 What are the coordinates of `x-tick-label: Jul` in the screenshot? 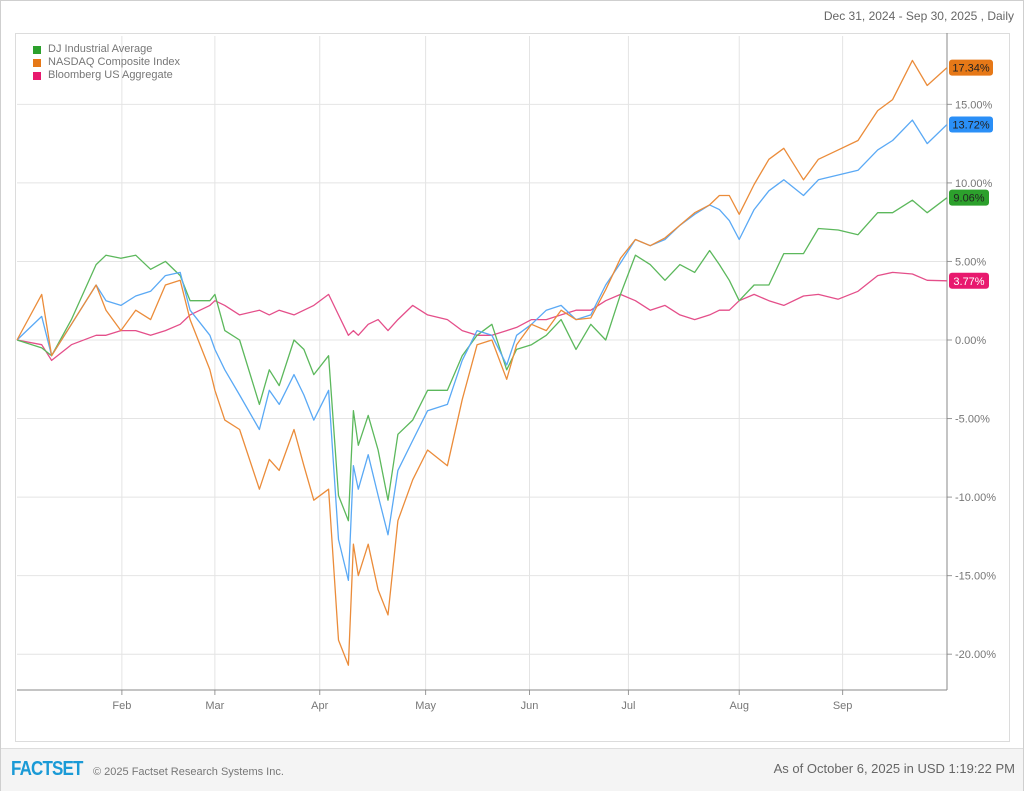 It's located at (628, 706).